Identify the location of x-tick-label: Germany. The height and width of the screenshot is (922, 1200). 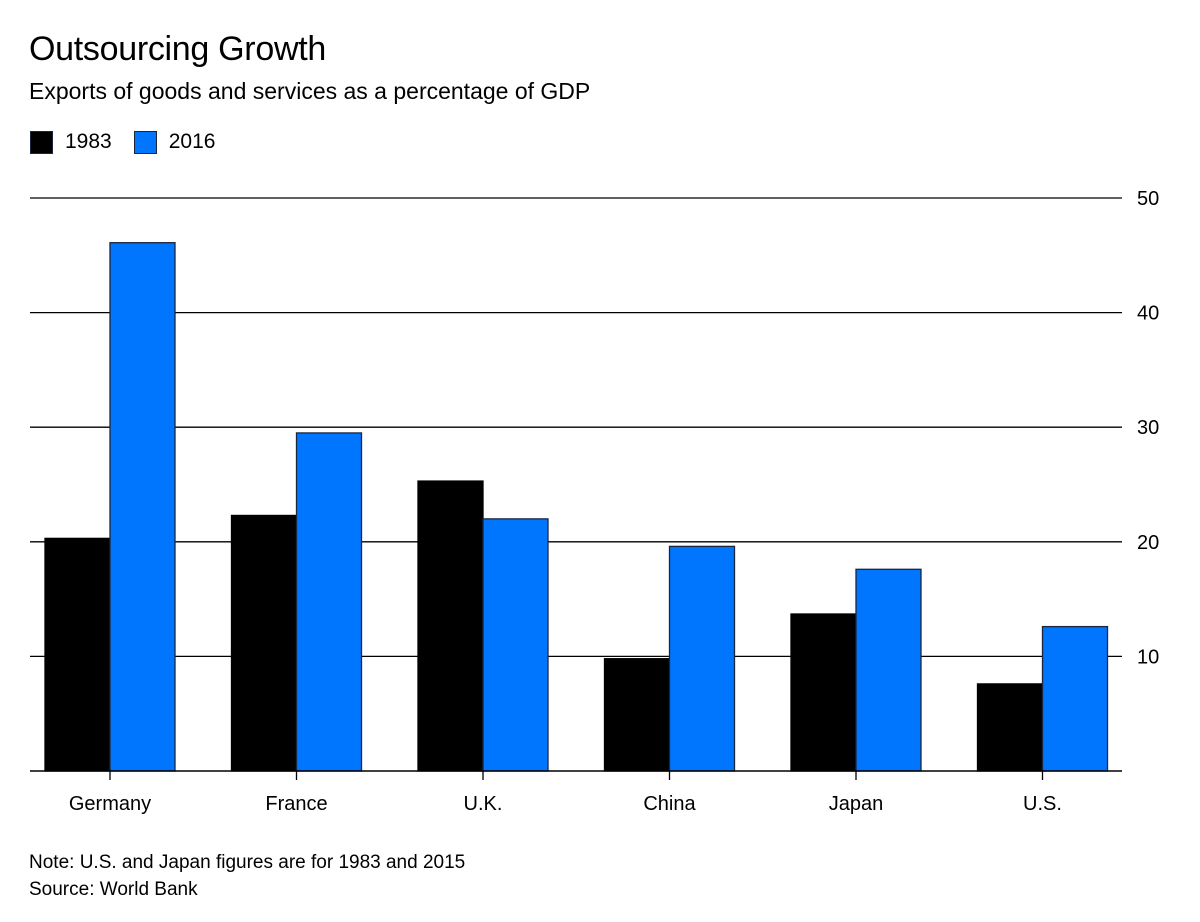
(110, 804).